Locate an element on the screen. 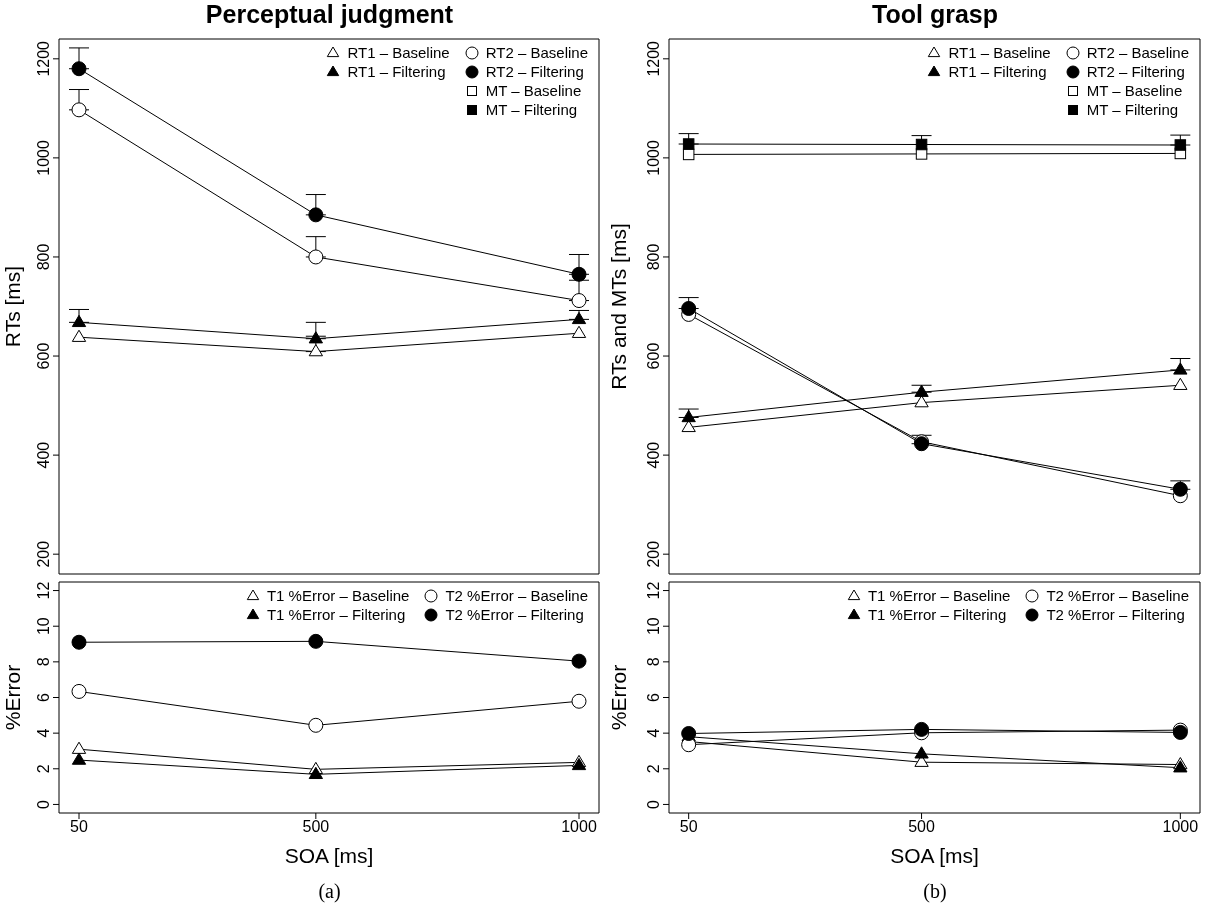 The image size is (1211, 911). text: (b) is located at coordinates (935, 891).